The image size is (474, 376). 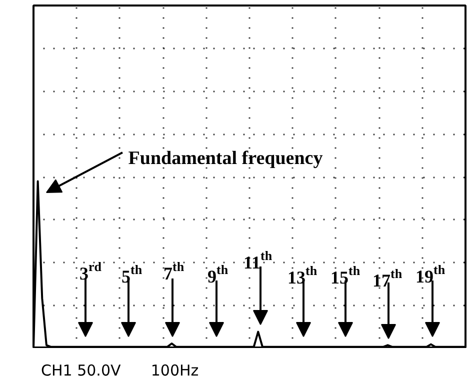 I want to click on text: CH1 50.0V, so click(x=81, y=369).